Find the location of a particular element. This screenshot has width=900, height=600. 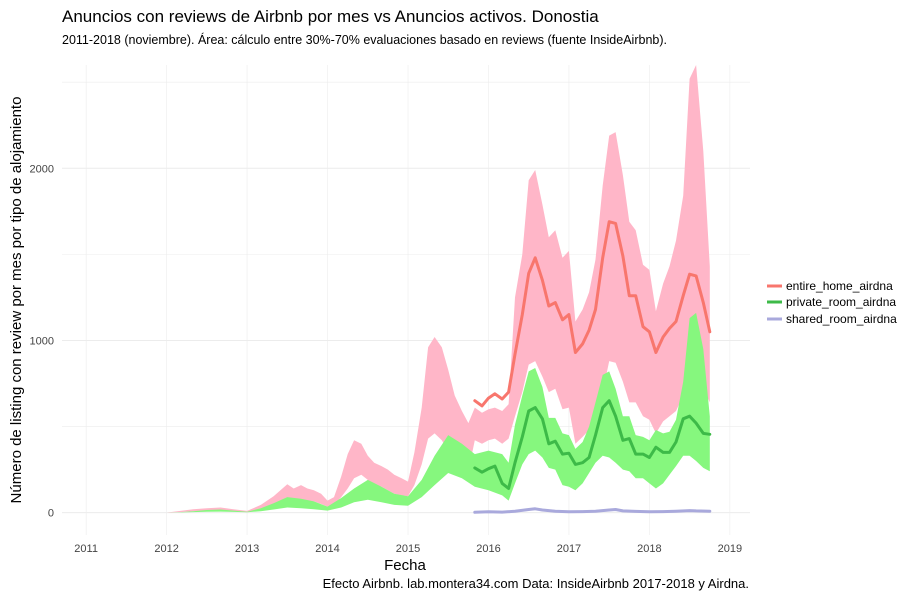

legend-label-shared: shared_room_airdna is located at coordinates (841, 319).